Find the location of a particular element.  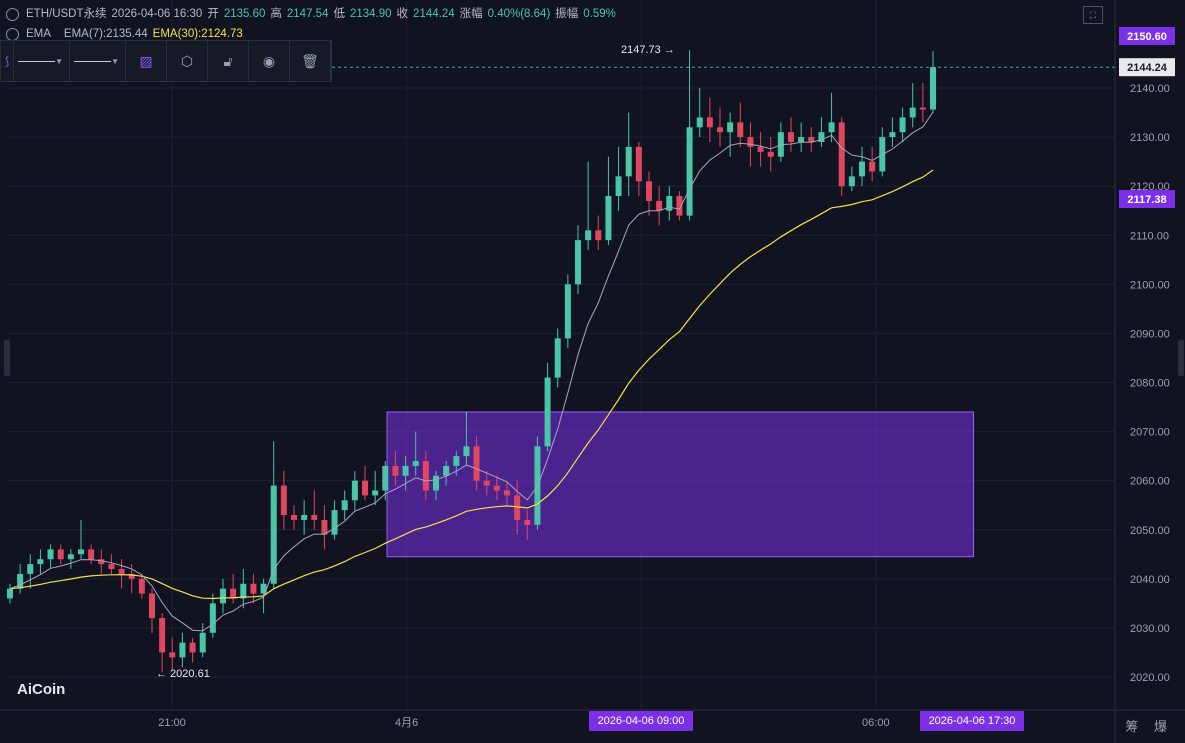

high-label: 高 is located at coordinates (276, 14).